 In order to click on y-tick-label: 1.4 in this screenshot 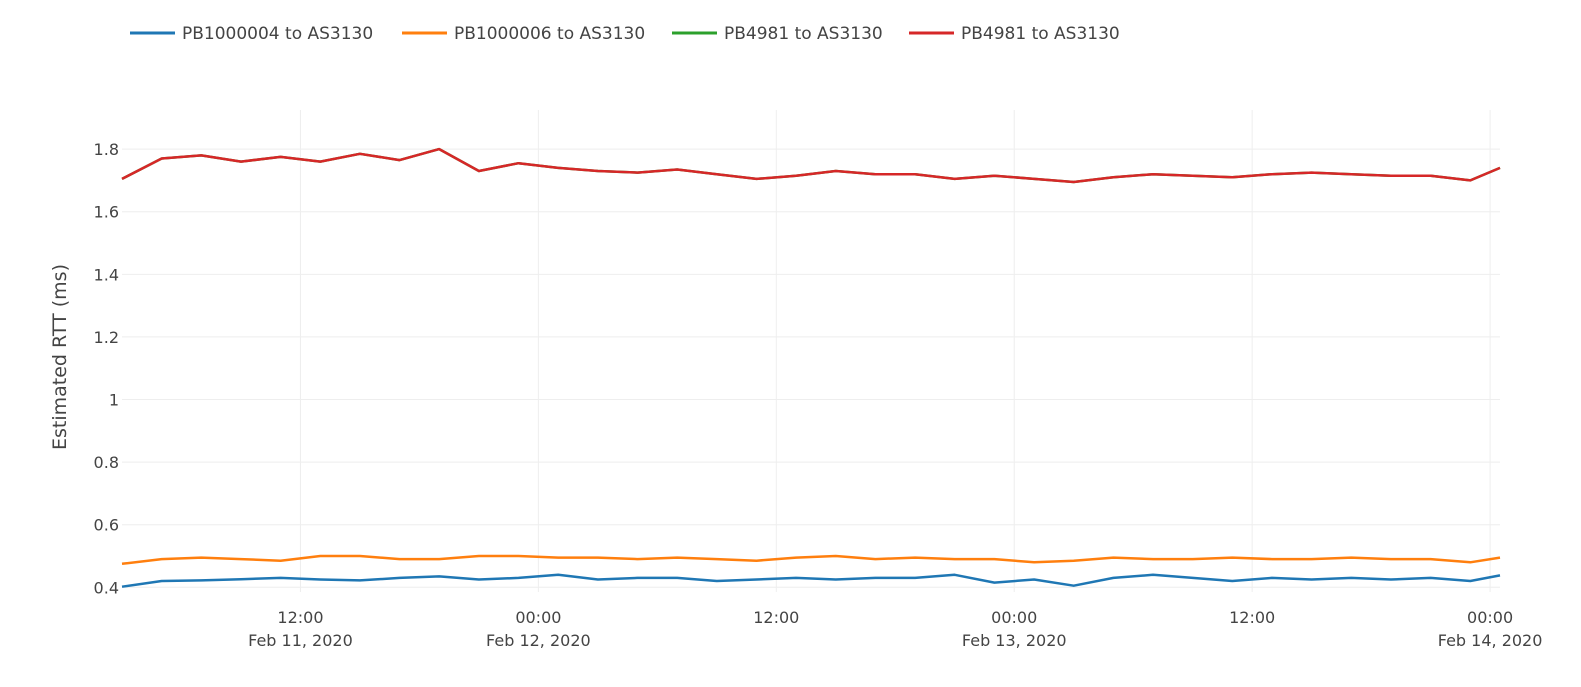, I will do `click(106, 274)`.